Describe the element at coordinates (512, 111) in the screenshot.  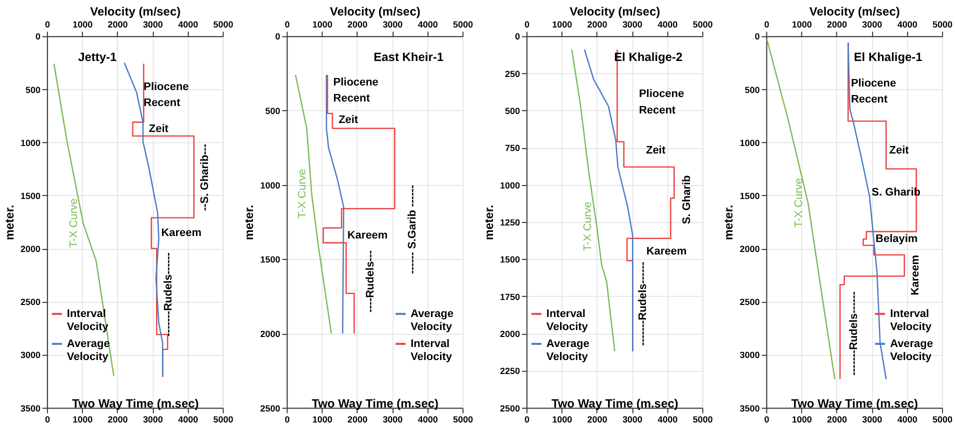
I see `y-tick-label: 500` at that location.